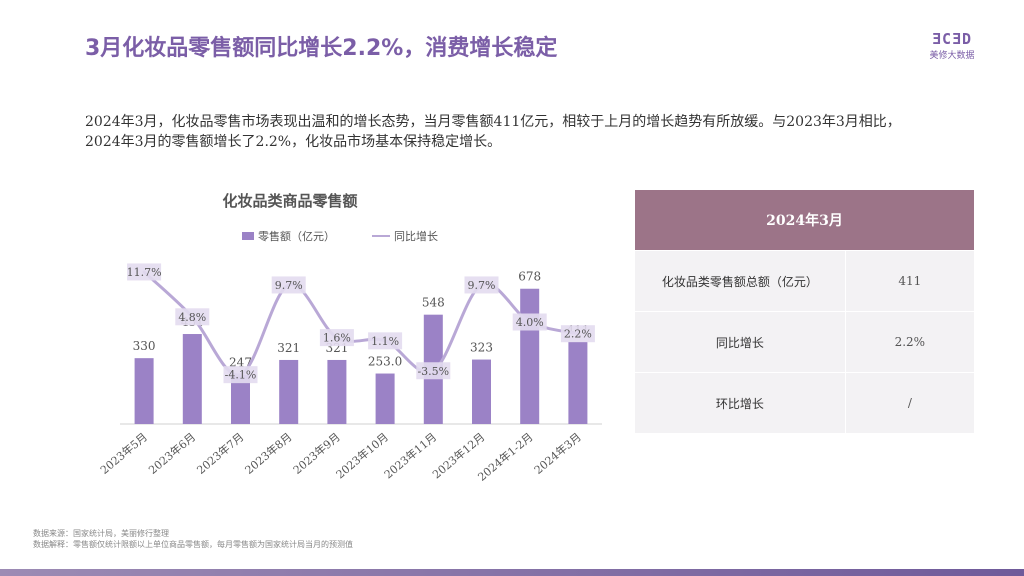  I want to click on page-title: 3月化妆品零售额同比增长2.2%，消费增长稳定, so click(321, 48).